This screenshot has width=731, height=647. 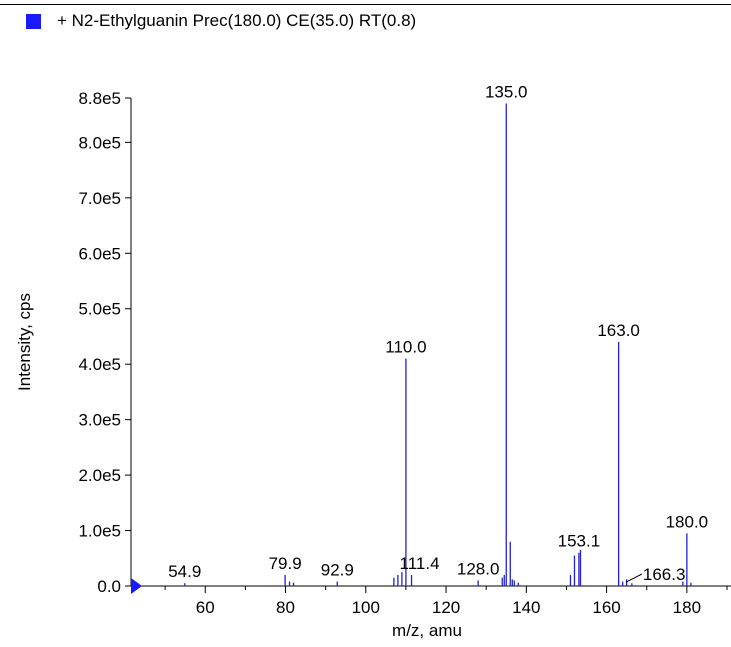 What do you see at coordinates (405, 347) in the screenshot?
I see `peak-label: 110.0` at bounding box center [405, 347].